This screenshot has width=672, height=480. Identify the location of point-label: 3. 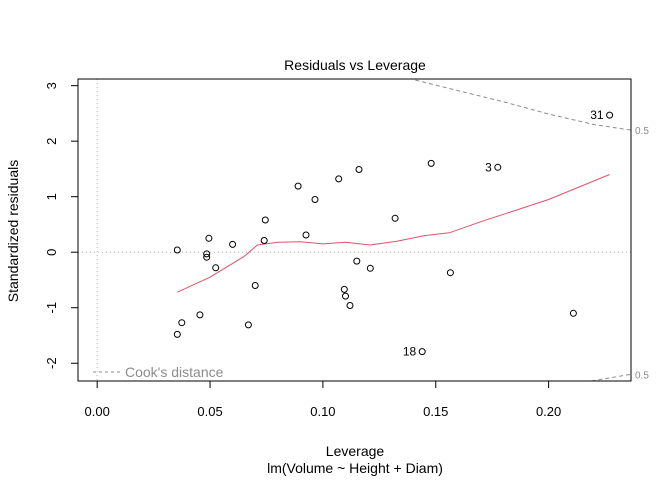
(488, 167).